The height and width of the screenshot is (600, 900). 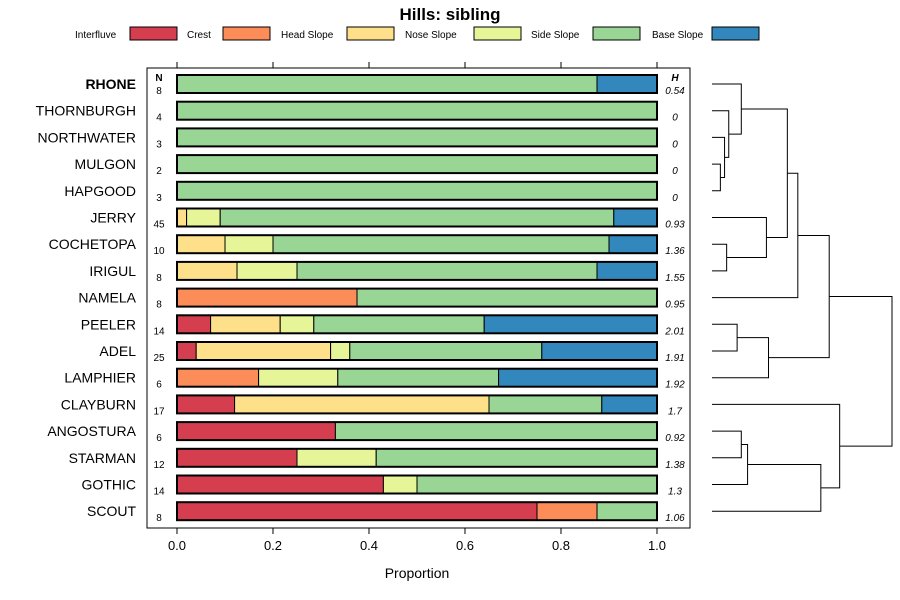 I want to click on n-value-starman: 12, so click(x=159, y=465).